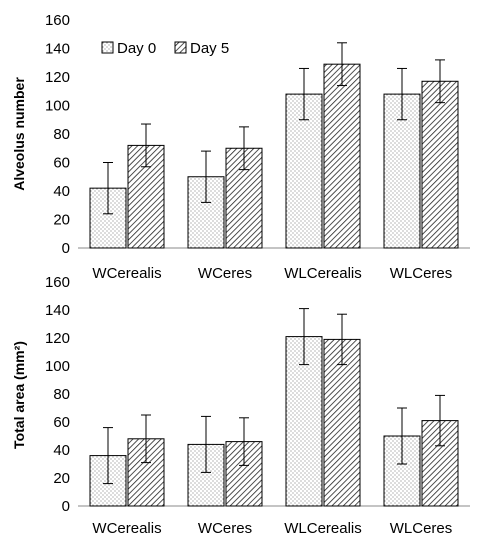 The height and width of the screenshot is (540, 478). What do you see at coordinates (19, 395) in the screenshot?
I see `y-axis-label: Total area (mm²)` at bounding box center [19, 395].